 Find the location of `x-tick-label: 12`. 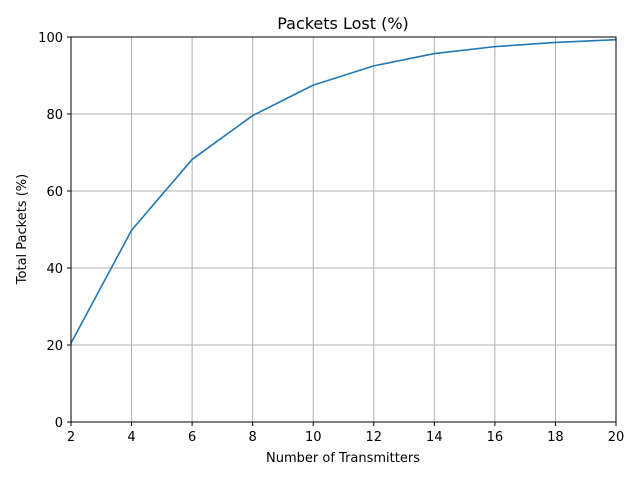

x-tick-label: 12 is located at coordinates (374, 437).